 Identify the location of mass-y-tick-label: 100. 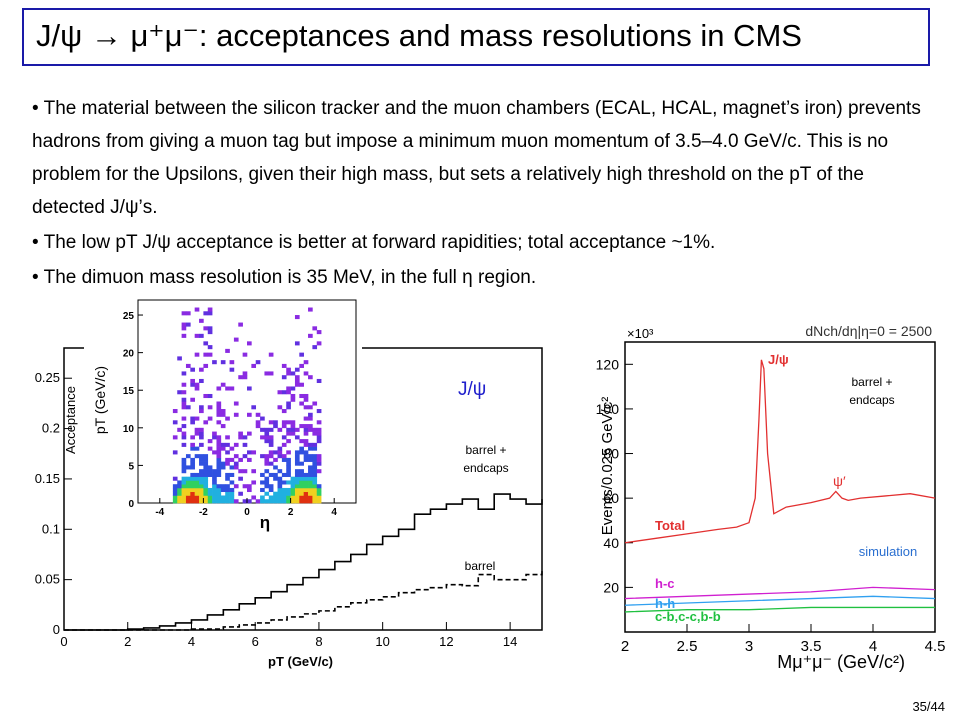
(608, 409).